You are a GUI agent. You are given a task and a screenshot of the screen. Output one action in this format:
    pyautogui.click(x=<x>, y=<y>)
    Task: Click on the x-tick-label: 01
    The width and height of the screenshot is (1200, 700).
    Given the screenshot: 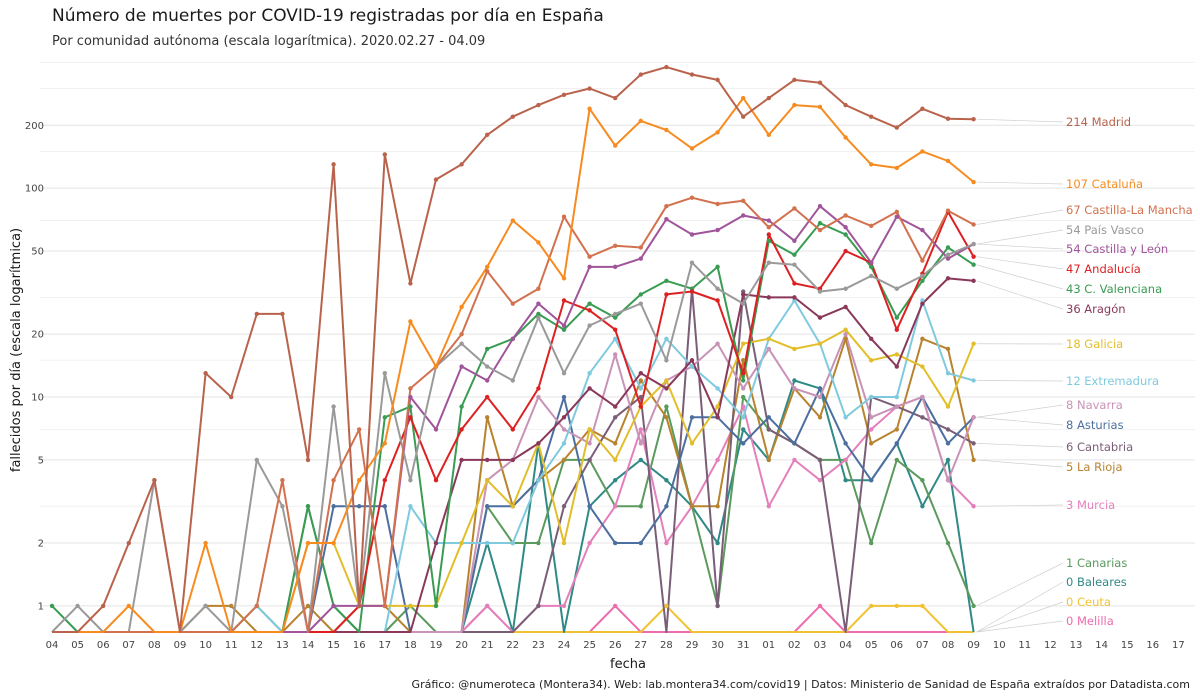 What is the action you would take?
    pyautogui.click(x=768, y=645)
    